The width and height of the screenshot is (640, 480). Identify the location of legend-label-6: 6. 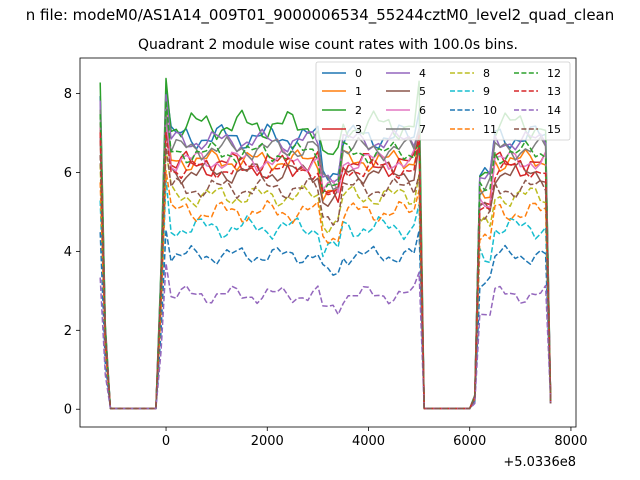
(422, 110).